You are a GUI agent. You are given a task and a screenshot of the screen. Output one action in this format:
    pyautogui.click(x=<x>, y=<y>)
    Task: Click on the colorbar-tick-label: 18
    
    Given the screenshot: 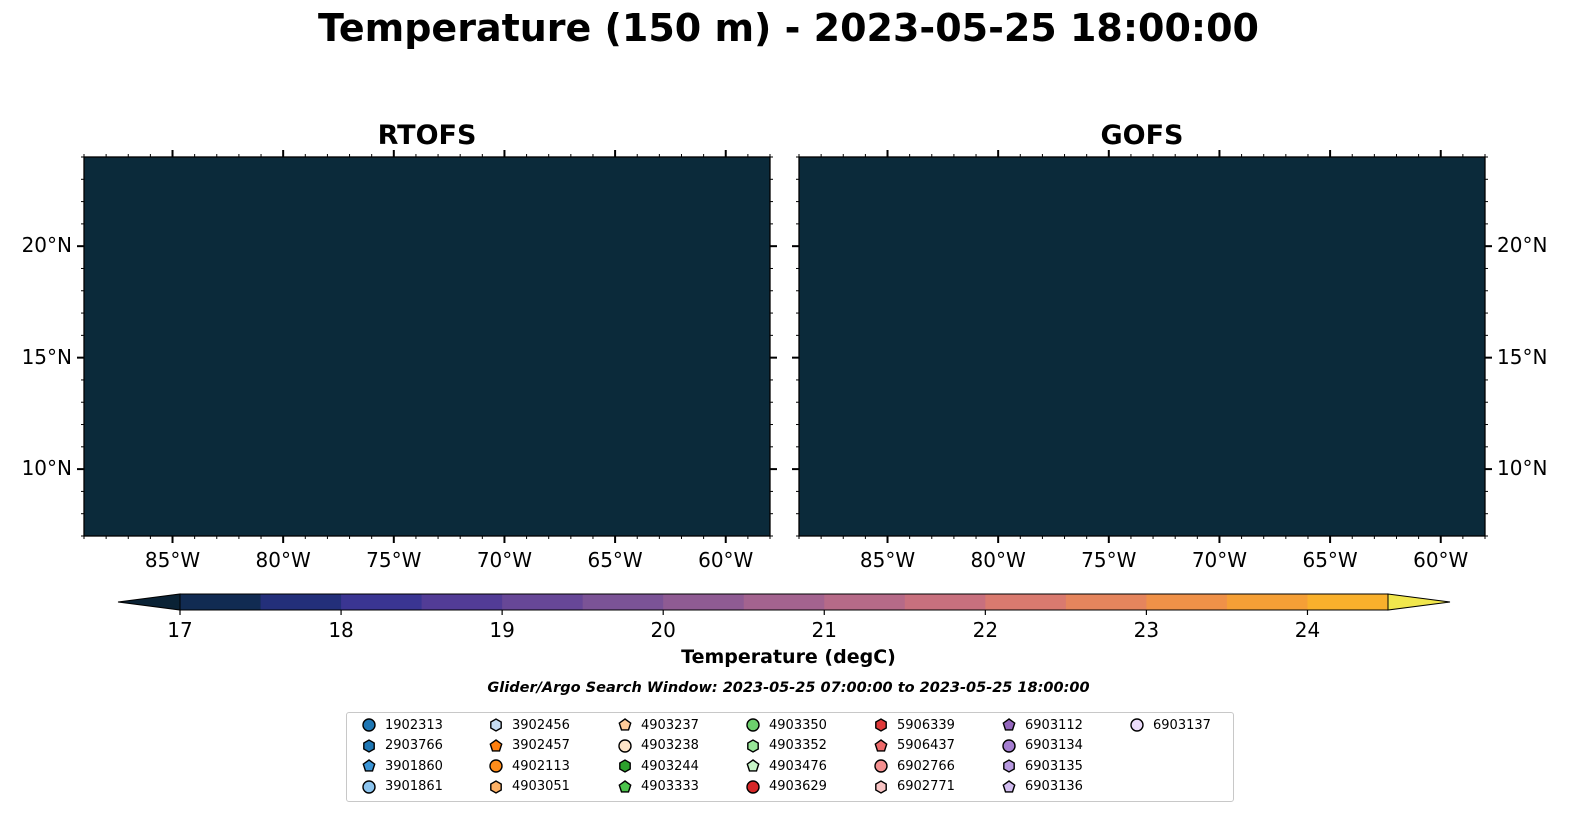 What is the action you would take?
    pyautogui.click(x=341, y=630)
    